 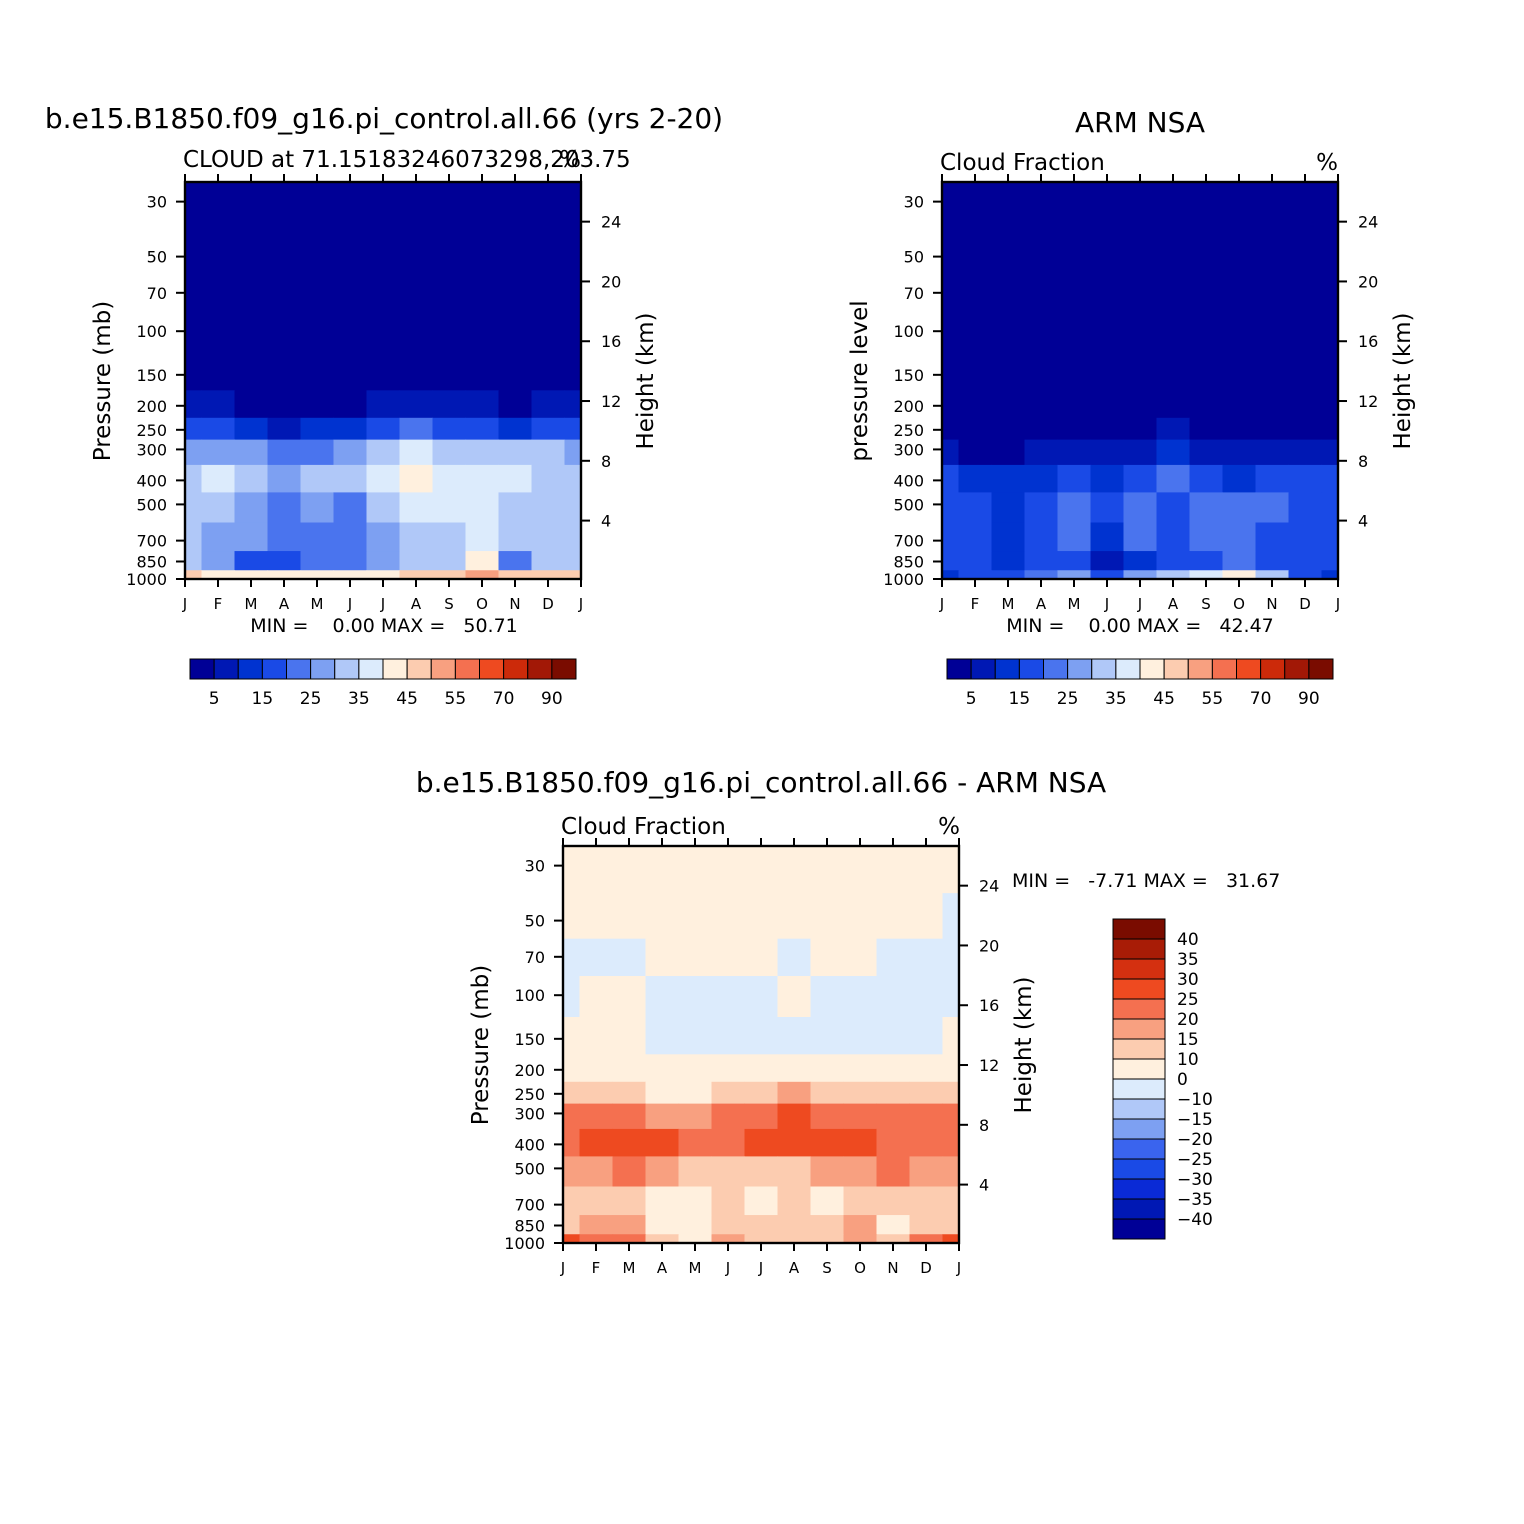 What do you see at coordinates (529, 1039) in the screenshot?
I see `y-tick-label: 150` at bounding box center [529, 1039].